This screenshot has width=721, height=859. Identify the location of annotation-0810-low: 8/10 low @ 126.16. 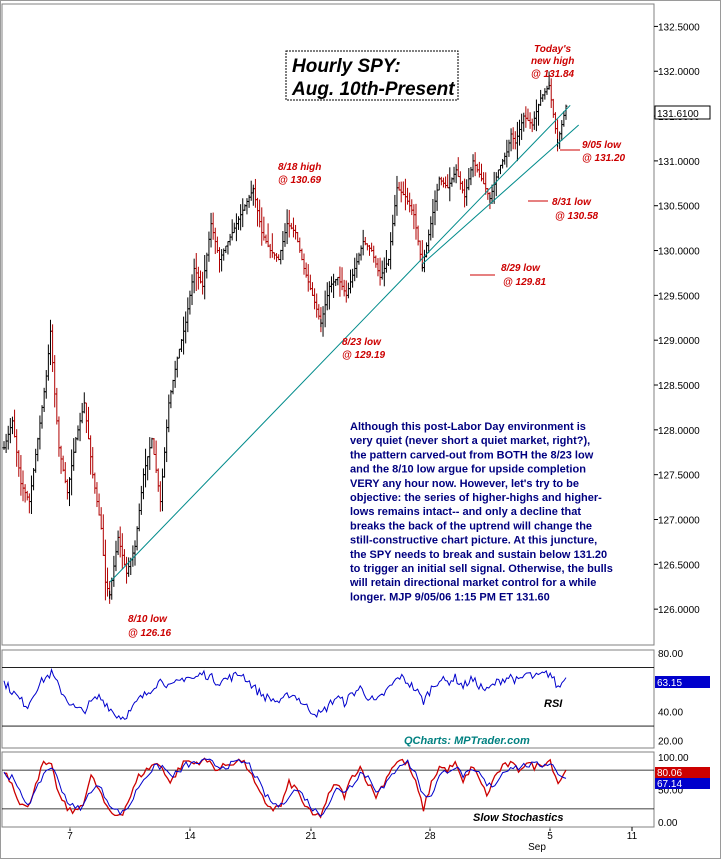
(150, 626).